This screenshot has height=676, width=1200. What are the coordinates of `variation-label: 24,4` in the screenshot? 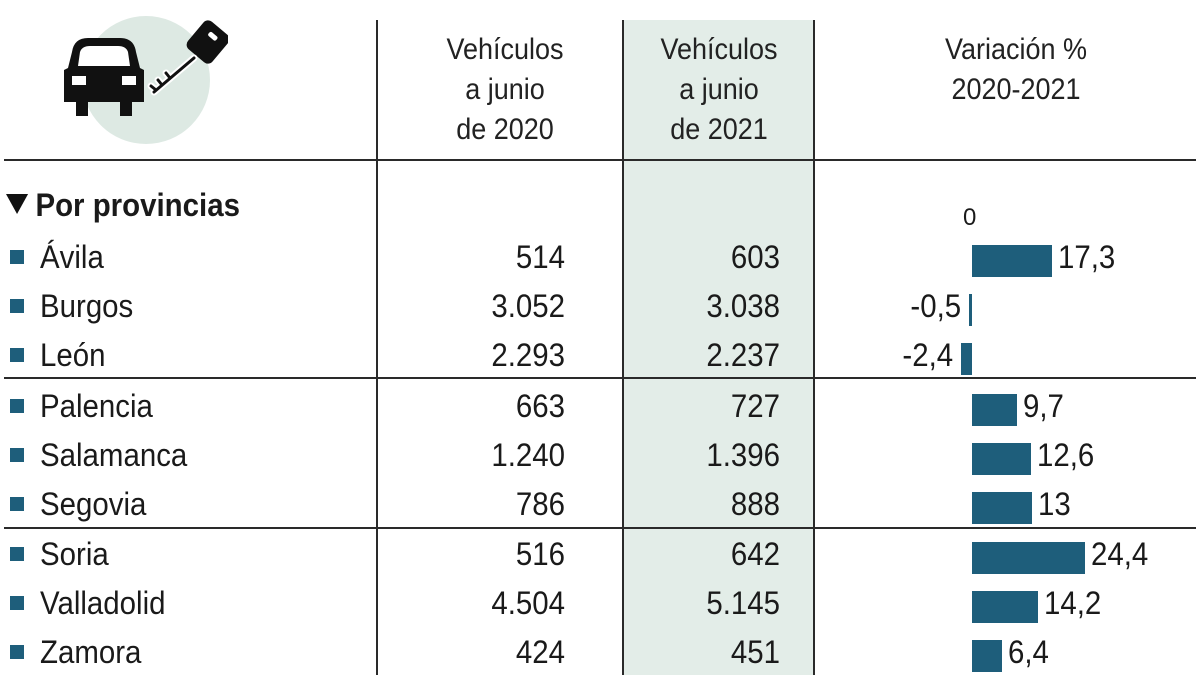 It's located at (1120, 554).